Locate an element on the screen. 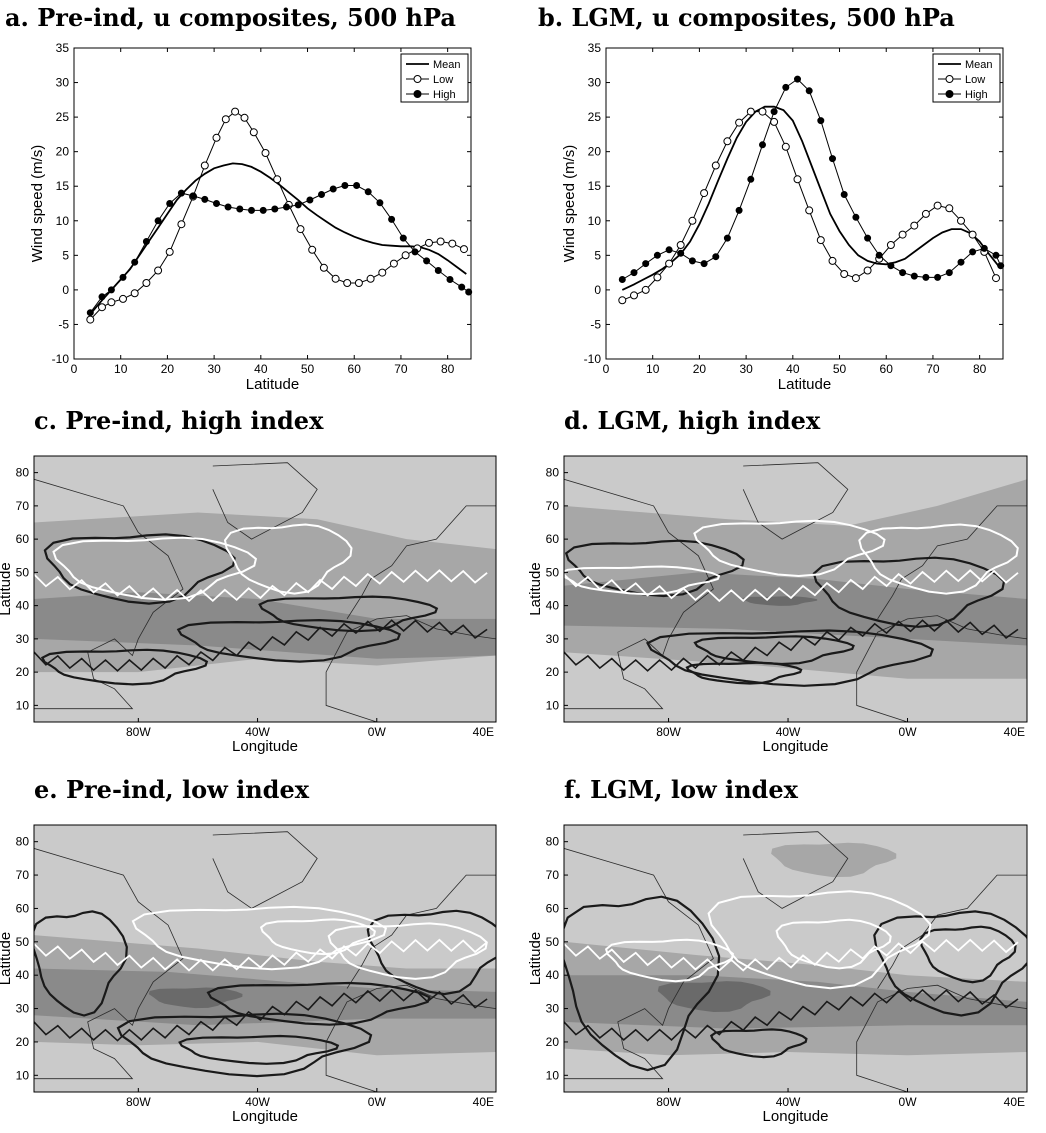  x-tick-label: 80 is located at coordinates (980, 369).